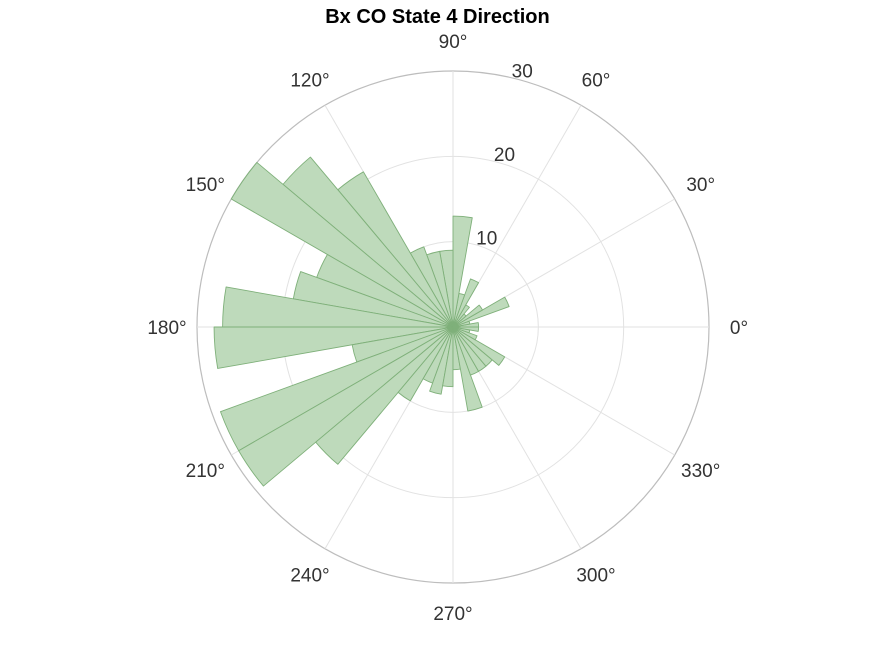  What do you see at coordinates (522, 72) in the screenshot?
I see `r-tick-label-30: 30` at bounding box center [522, 72].